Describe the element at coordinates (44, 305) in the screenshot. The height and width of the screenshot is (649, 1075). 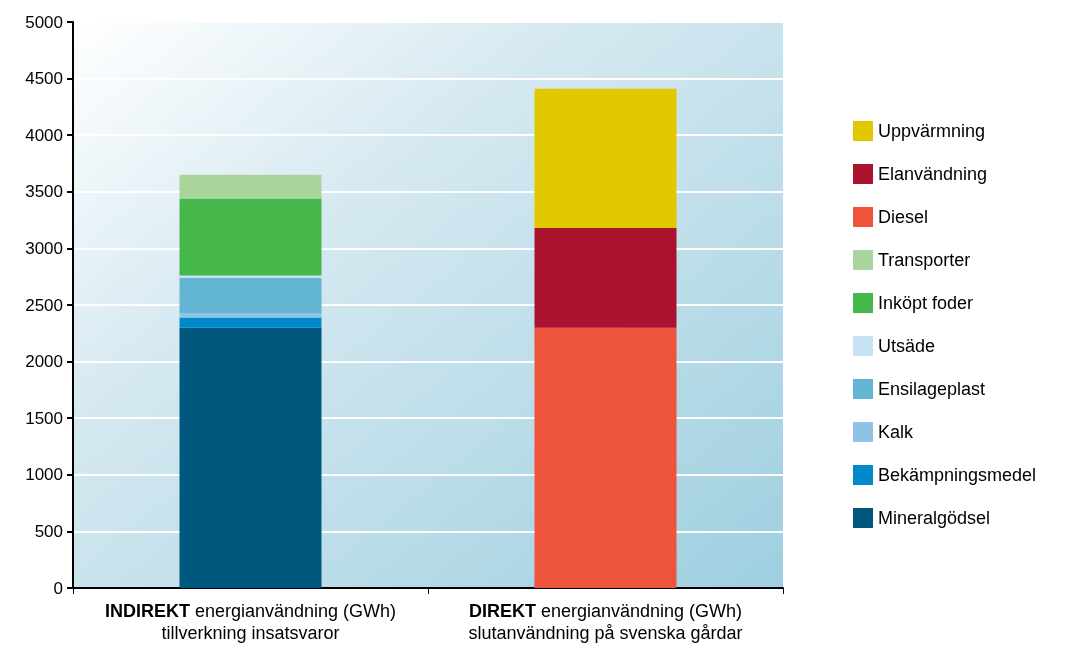
I see `y-tick-label: 2500` at that location.